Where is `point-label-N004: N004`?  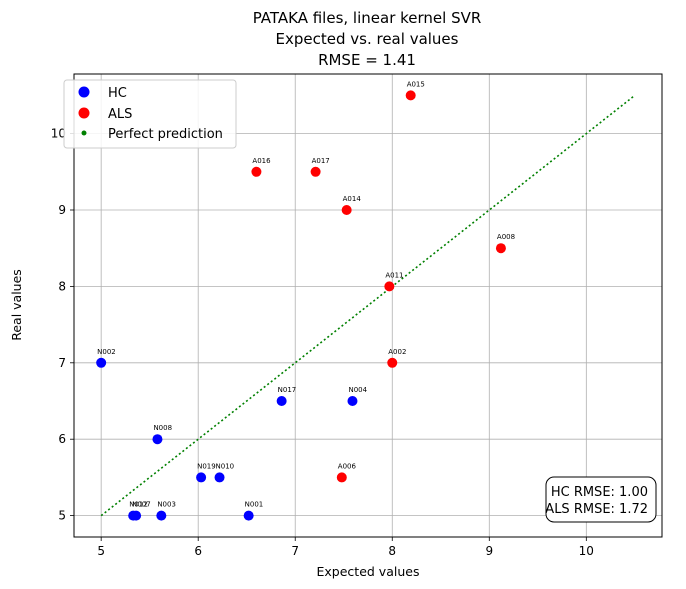
point-label-N004: N004 is located at coordinates (357, 390).